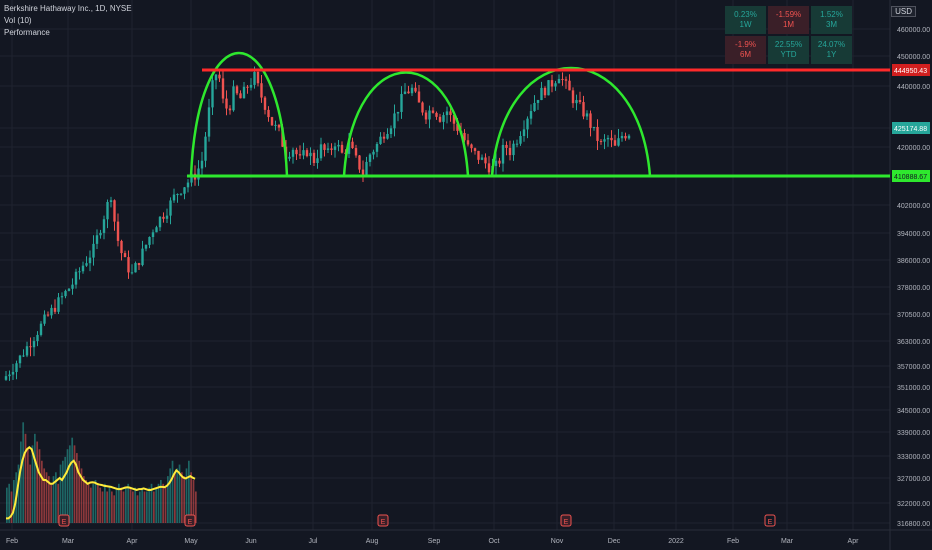 This screenshot has height=550, width=932. I want to click on volume-bars, so click(101, 472).